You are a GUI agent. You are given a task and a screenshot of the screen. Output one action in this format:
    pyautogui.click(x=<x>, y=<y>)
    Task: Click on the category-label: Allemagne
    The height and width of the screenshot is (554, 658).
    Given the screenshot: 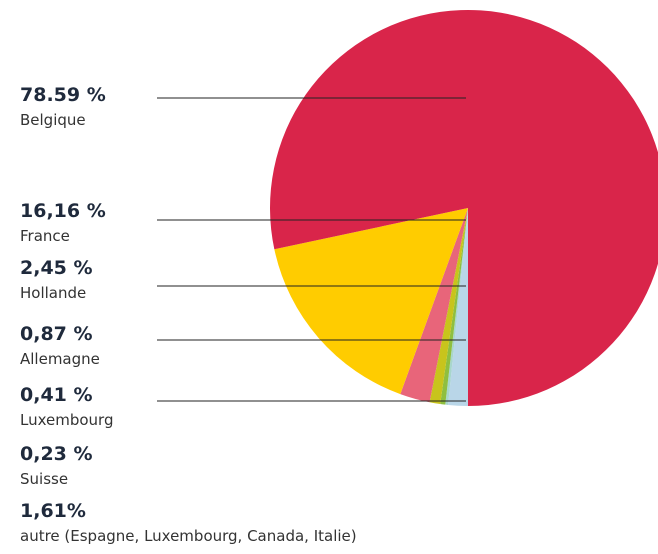 What is the action you would take?
    pyautogui.click(x=60, y=359)
    